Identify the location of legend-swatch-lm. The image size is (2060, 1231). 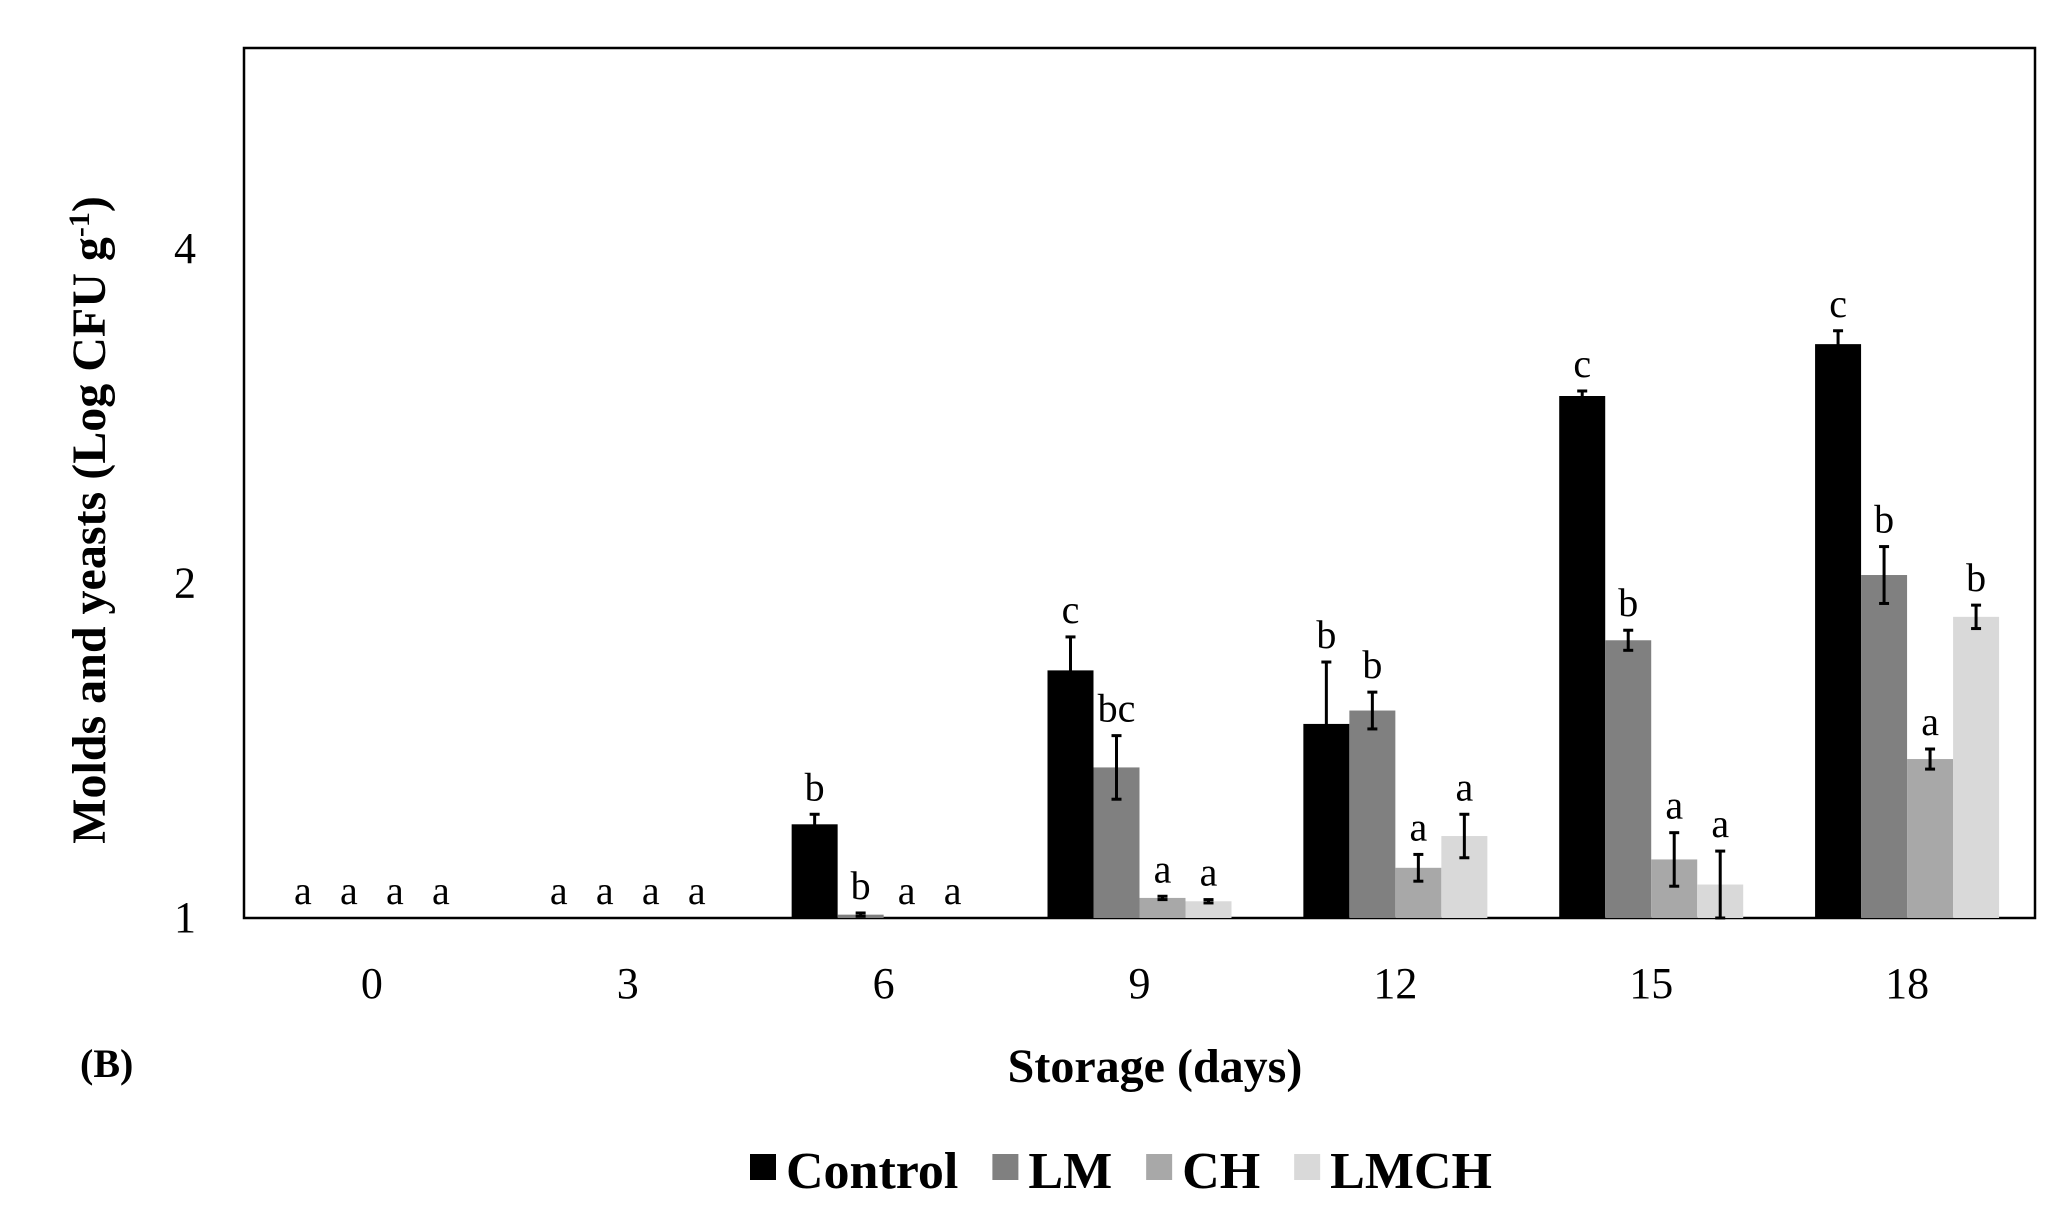
(1005, 1167).